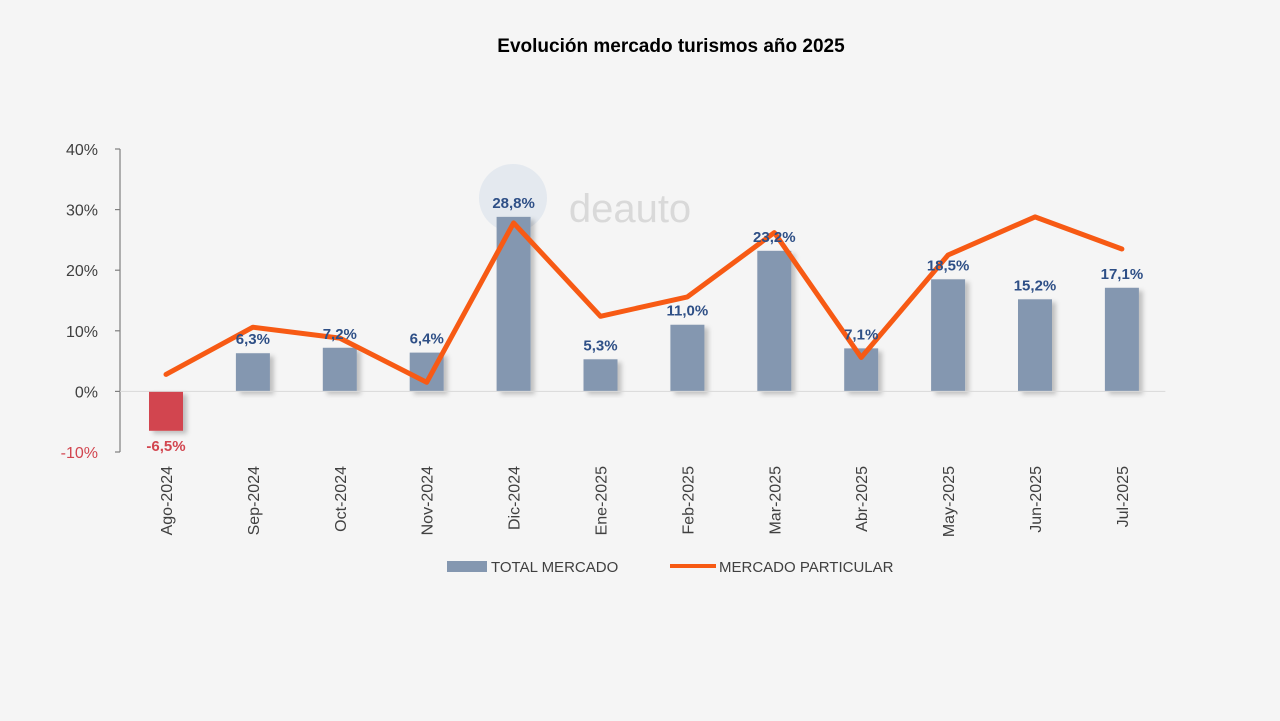 The image size is (1280, 721). Describe the element at coordinates (339, 369) in the screenshot. I see `bar-oct-2024` at that location.